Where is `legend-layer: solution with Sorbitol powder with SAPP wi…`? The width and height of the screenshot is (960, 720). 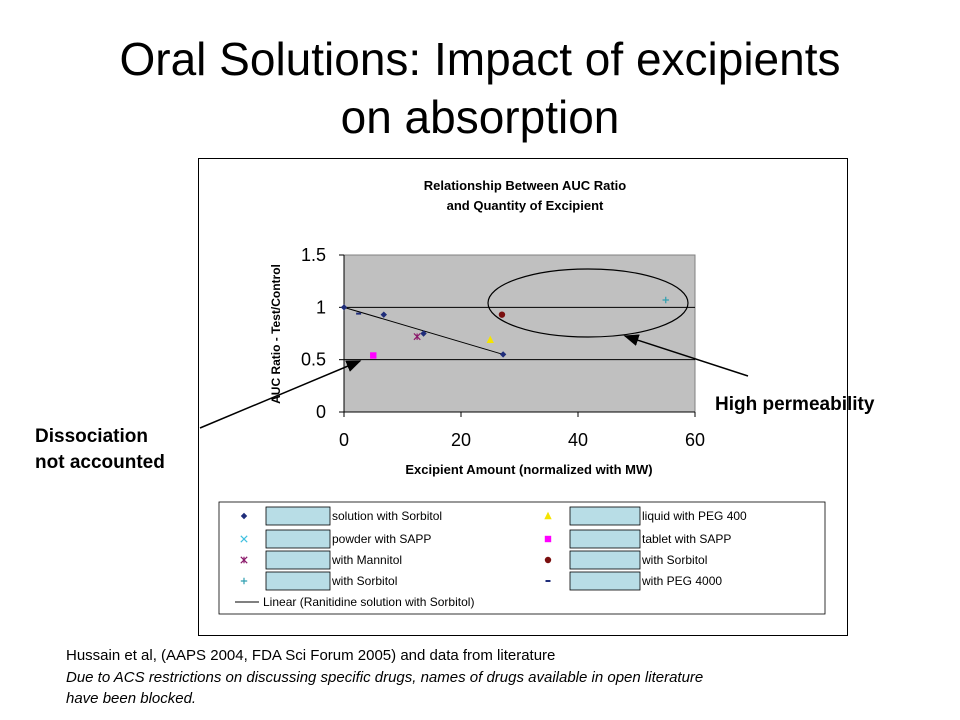 legend-layer: solution with Sorbitol powder with SAPP wi… is located at coordinates (491, 554).